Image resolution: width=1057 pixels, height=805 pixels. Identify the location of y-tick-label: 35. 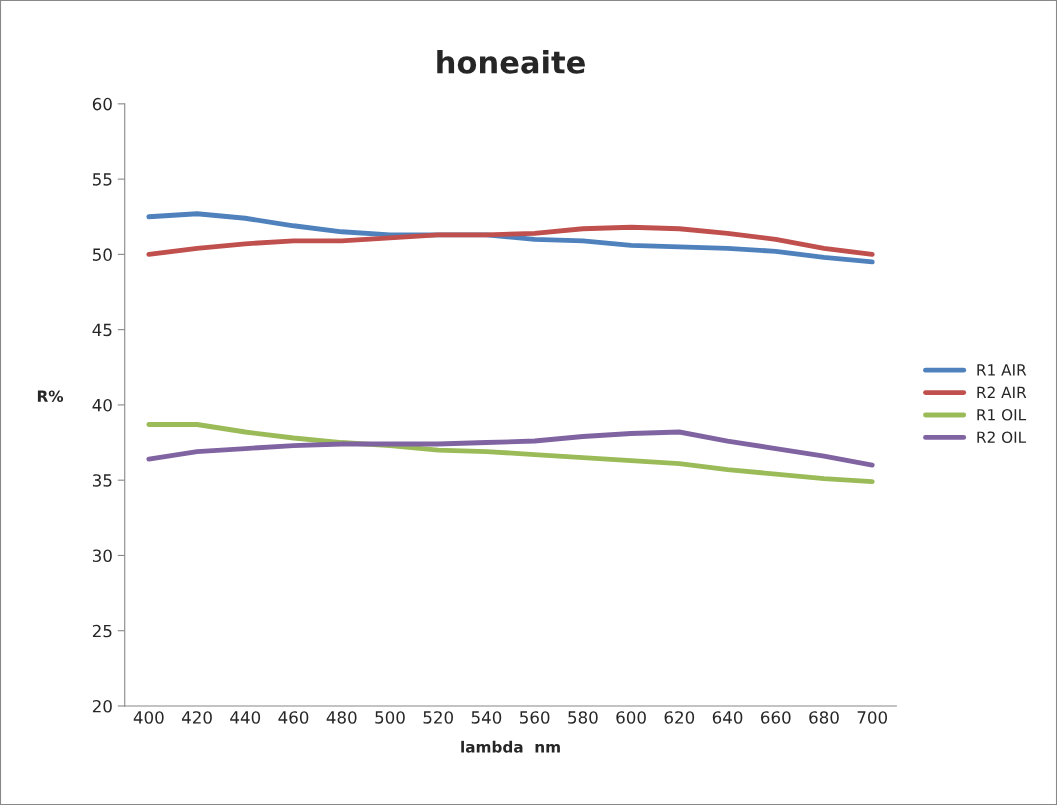
(102, 480).